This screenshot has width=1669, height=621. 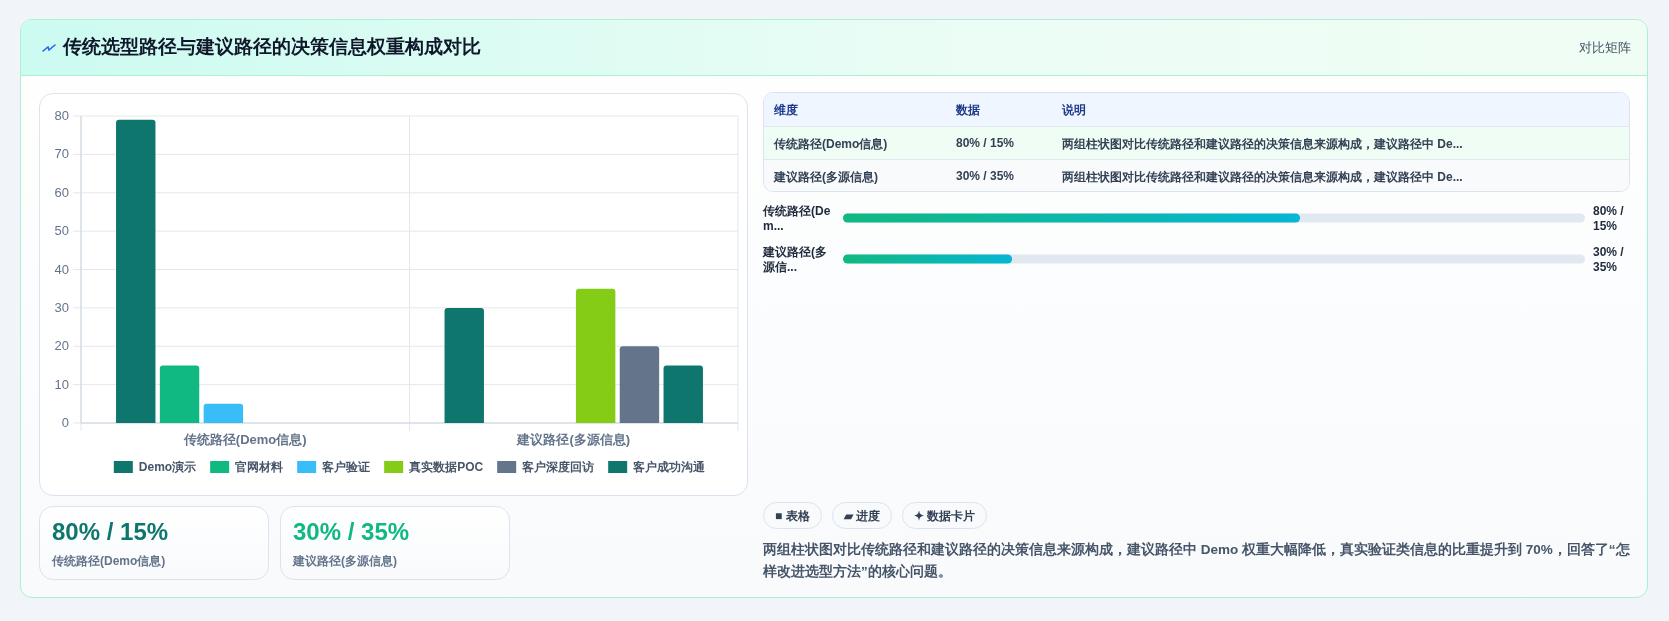 What do you see at coordinates (61, 115) in the screenshot?
I see `y-tick-label: 80` at bounding box center [61, 115].